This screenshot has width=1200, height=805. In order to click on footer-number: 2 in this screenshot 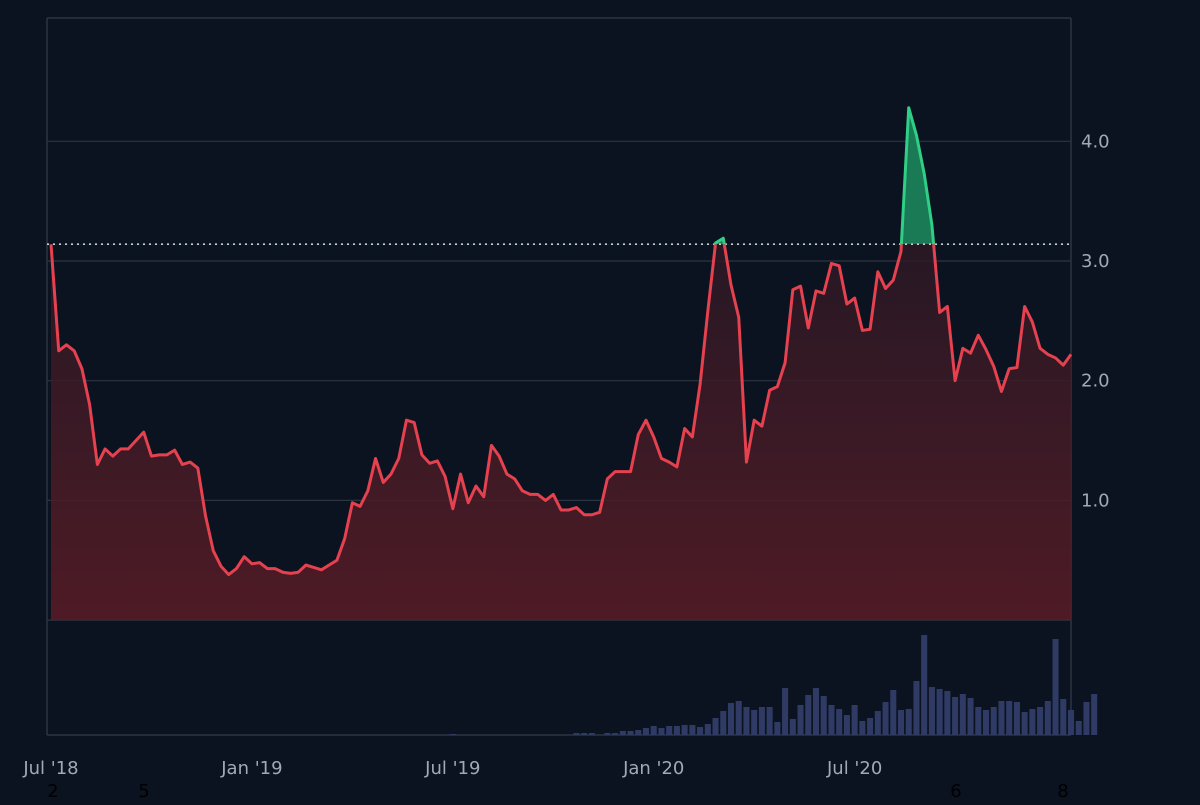, I will do `click(52, 790)`.